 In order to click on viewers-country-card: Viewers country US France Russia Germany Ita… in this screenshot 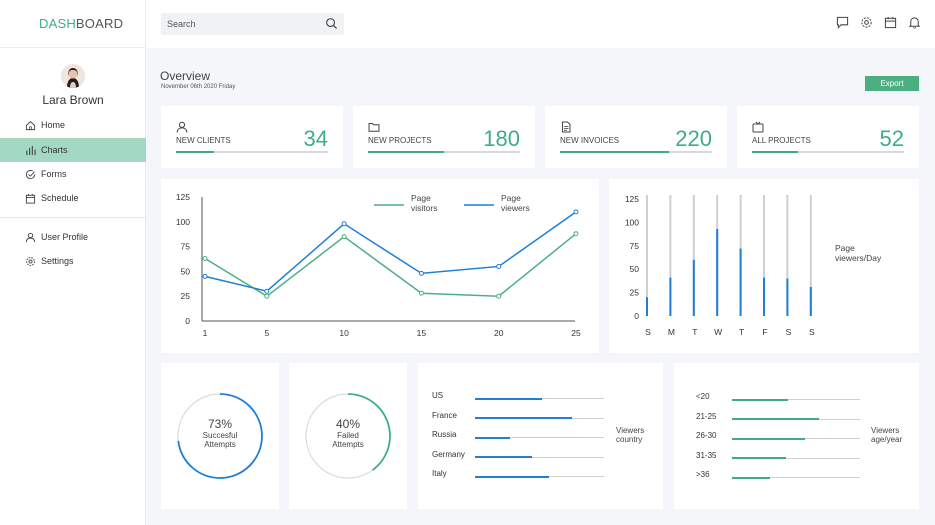, I will do `click(540, 436)`.